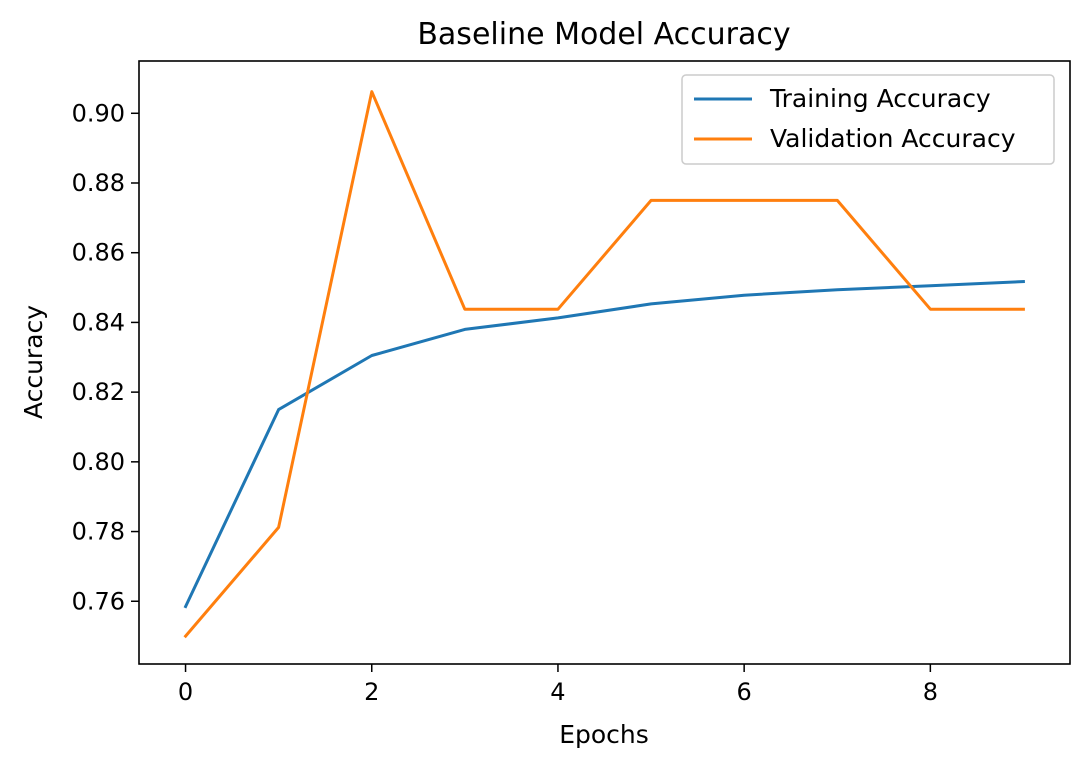  I want to click on legend-label-validation: Validation Accuracy, so click(893, 138).